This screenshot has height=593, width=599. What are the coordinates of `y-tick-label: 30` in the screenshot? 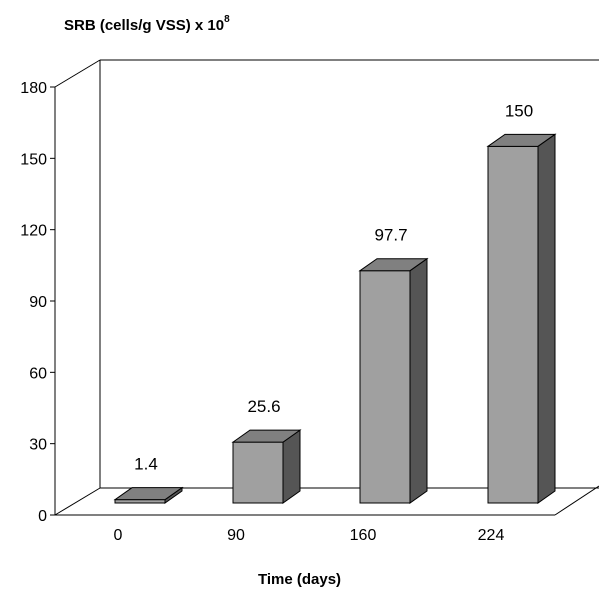 It's located at (38, 445).